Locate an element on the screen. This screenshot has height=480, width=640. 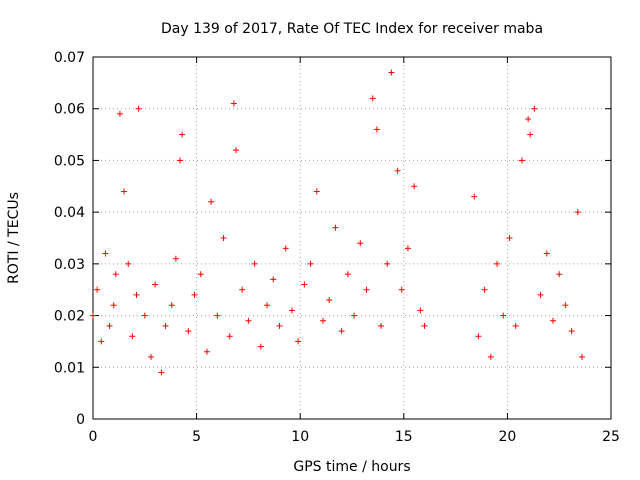
x-axis-label: GPS time / hours is located at coordinates (351, 467).